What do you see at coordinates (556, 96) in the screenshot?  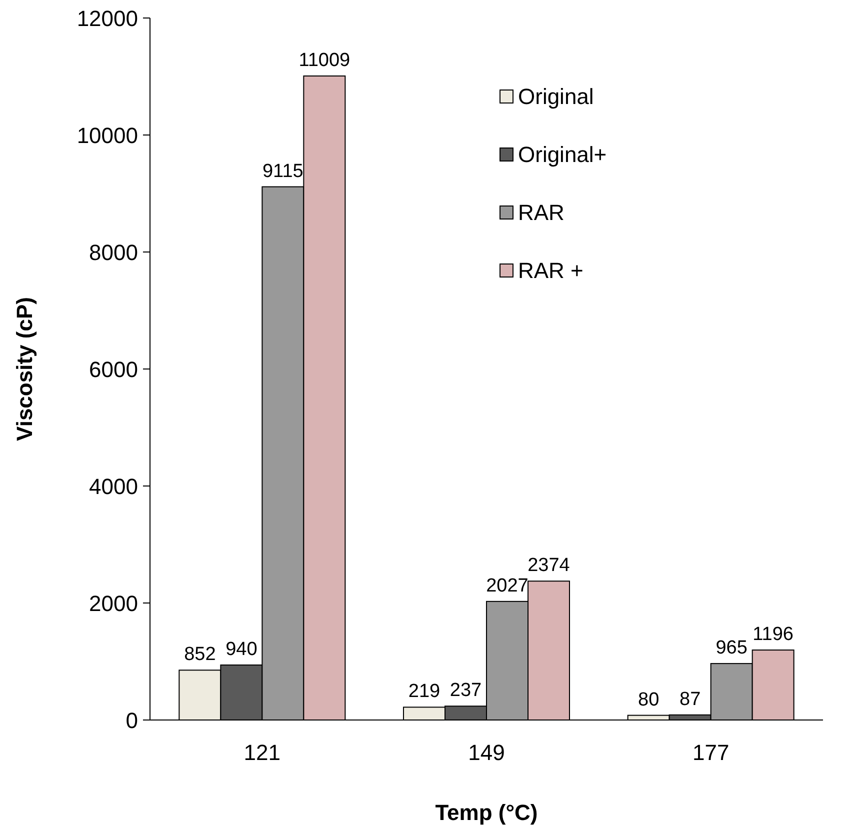 I see `legend-label: Original` at bounding box center [556, 96].